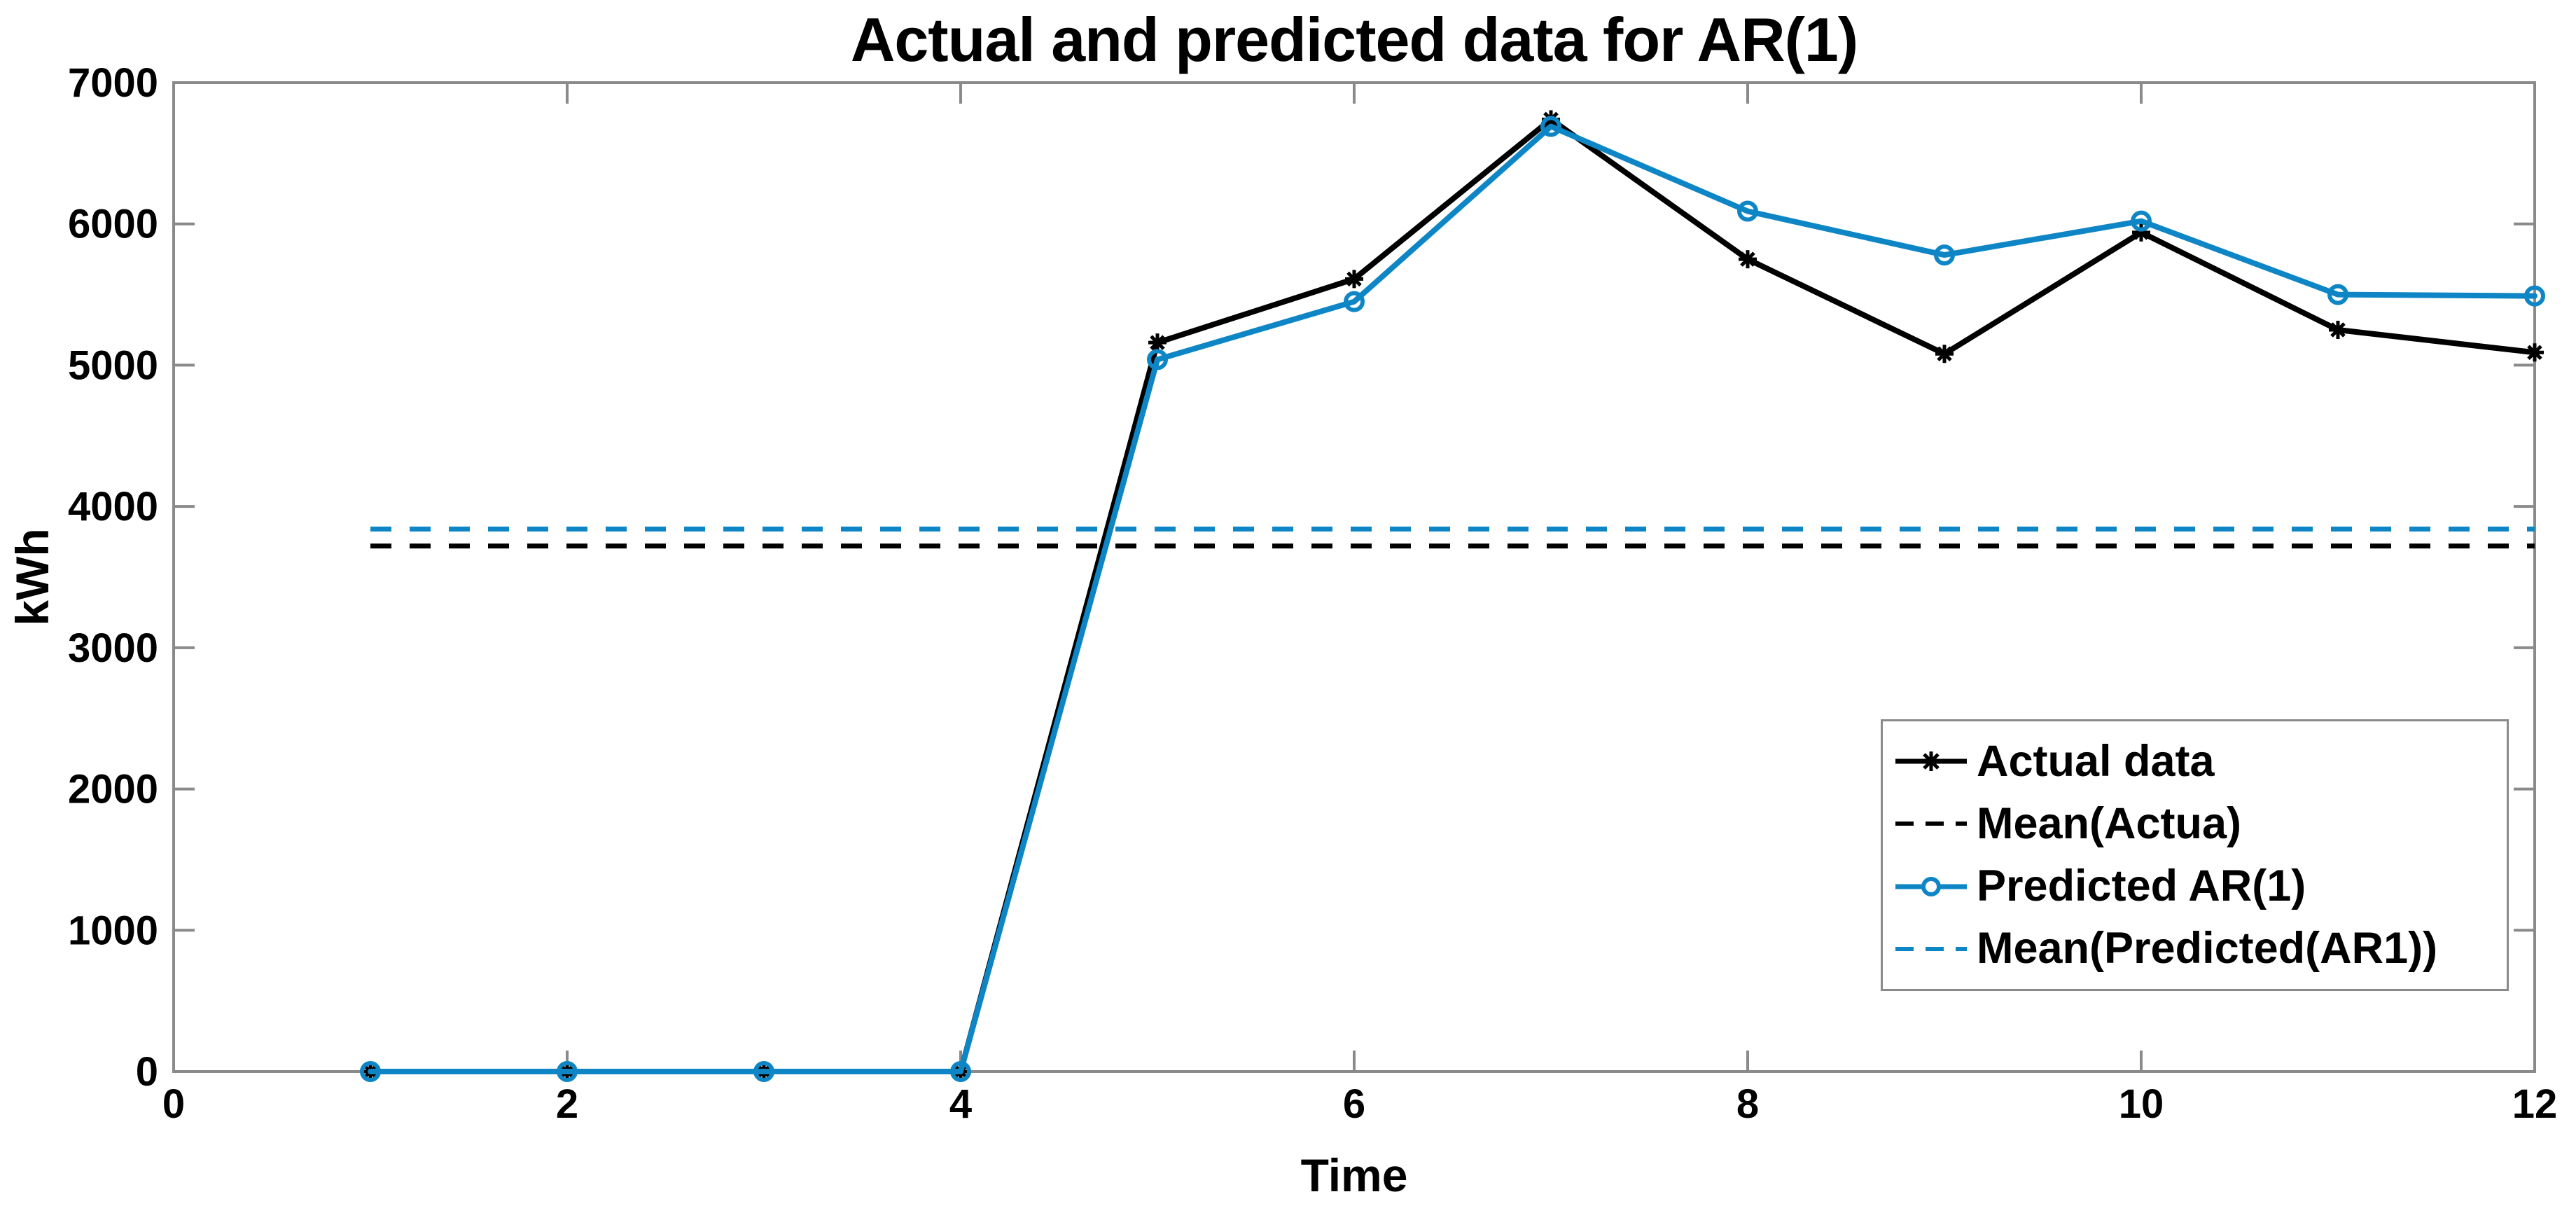 The height and width of the screenshot is (1206, 2576). What do you see at coordinates (1931, 948) in the screenshot?
I see `legend-sample-mean-predicted` at bounding box center [1931, 948].